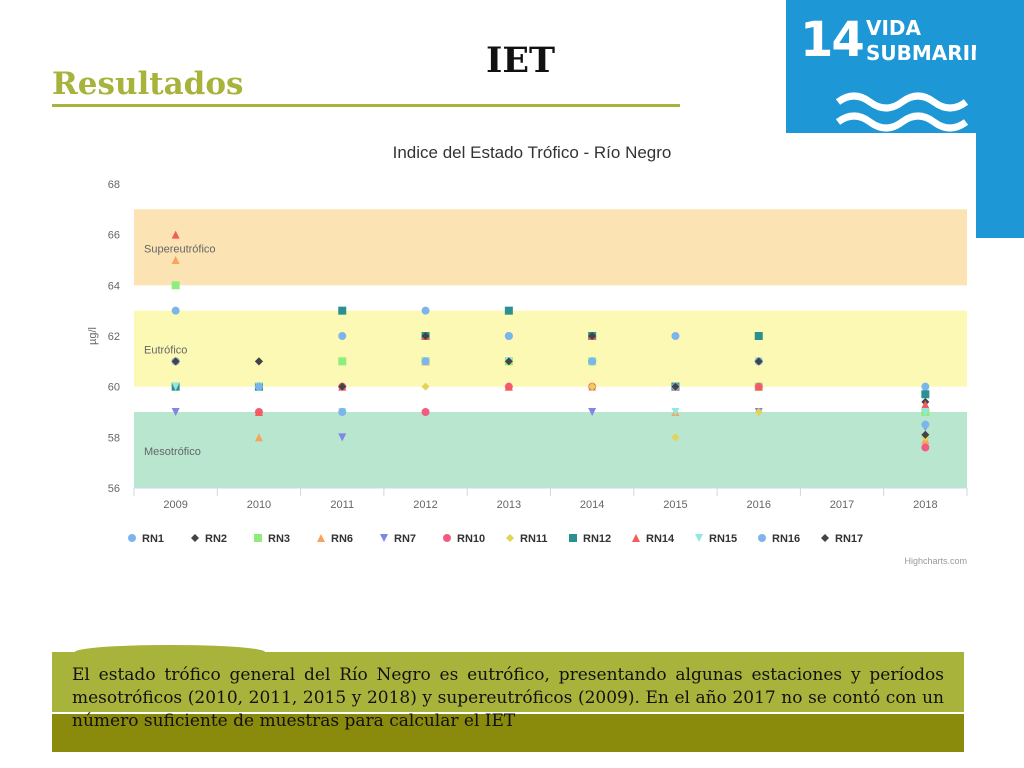  I want to click on legend-label-RN2: RN2, so click(216, 539).